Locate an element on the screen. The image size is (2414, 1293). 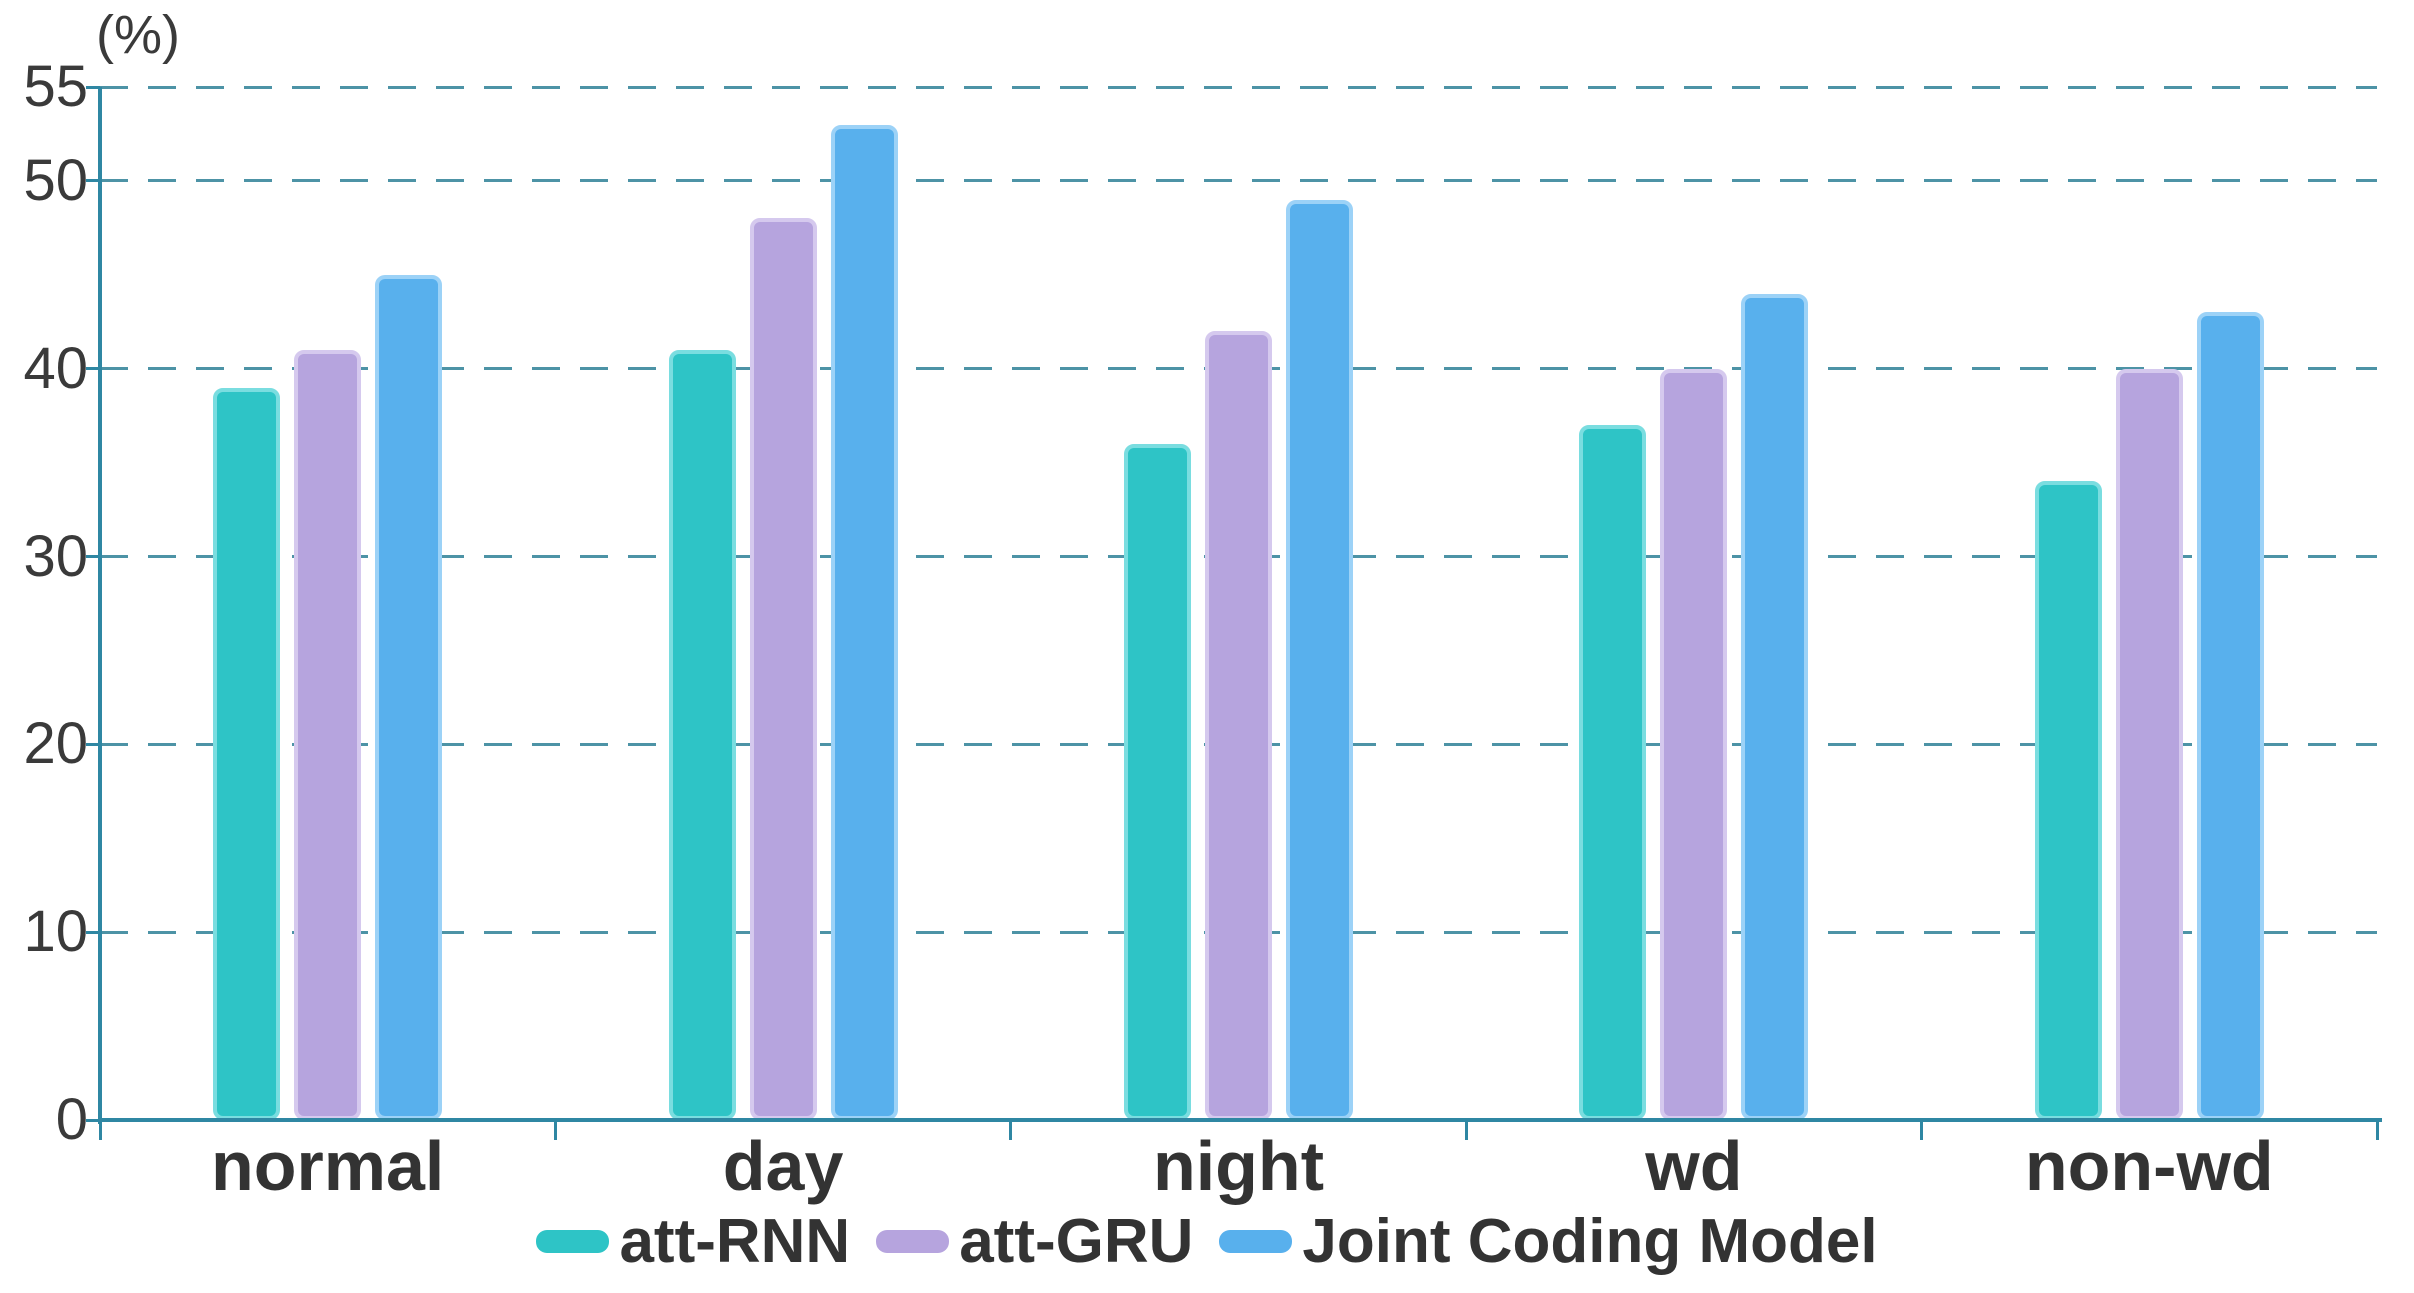
category-label-night: night is located at coordinates (1238, 1166).